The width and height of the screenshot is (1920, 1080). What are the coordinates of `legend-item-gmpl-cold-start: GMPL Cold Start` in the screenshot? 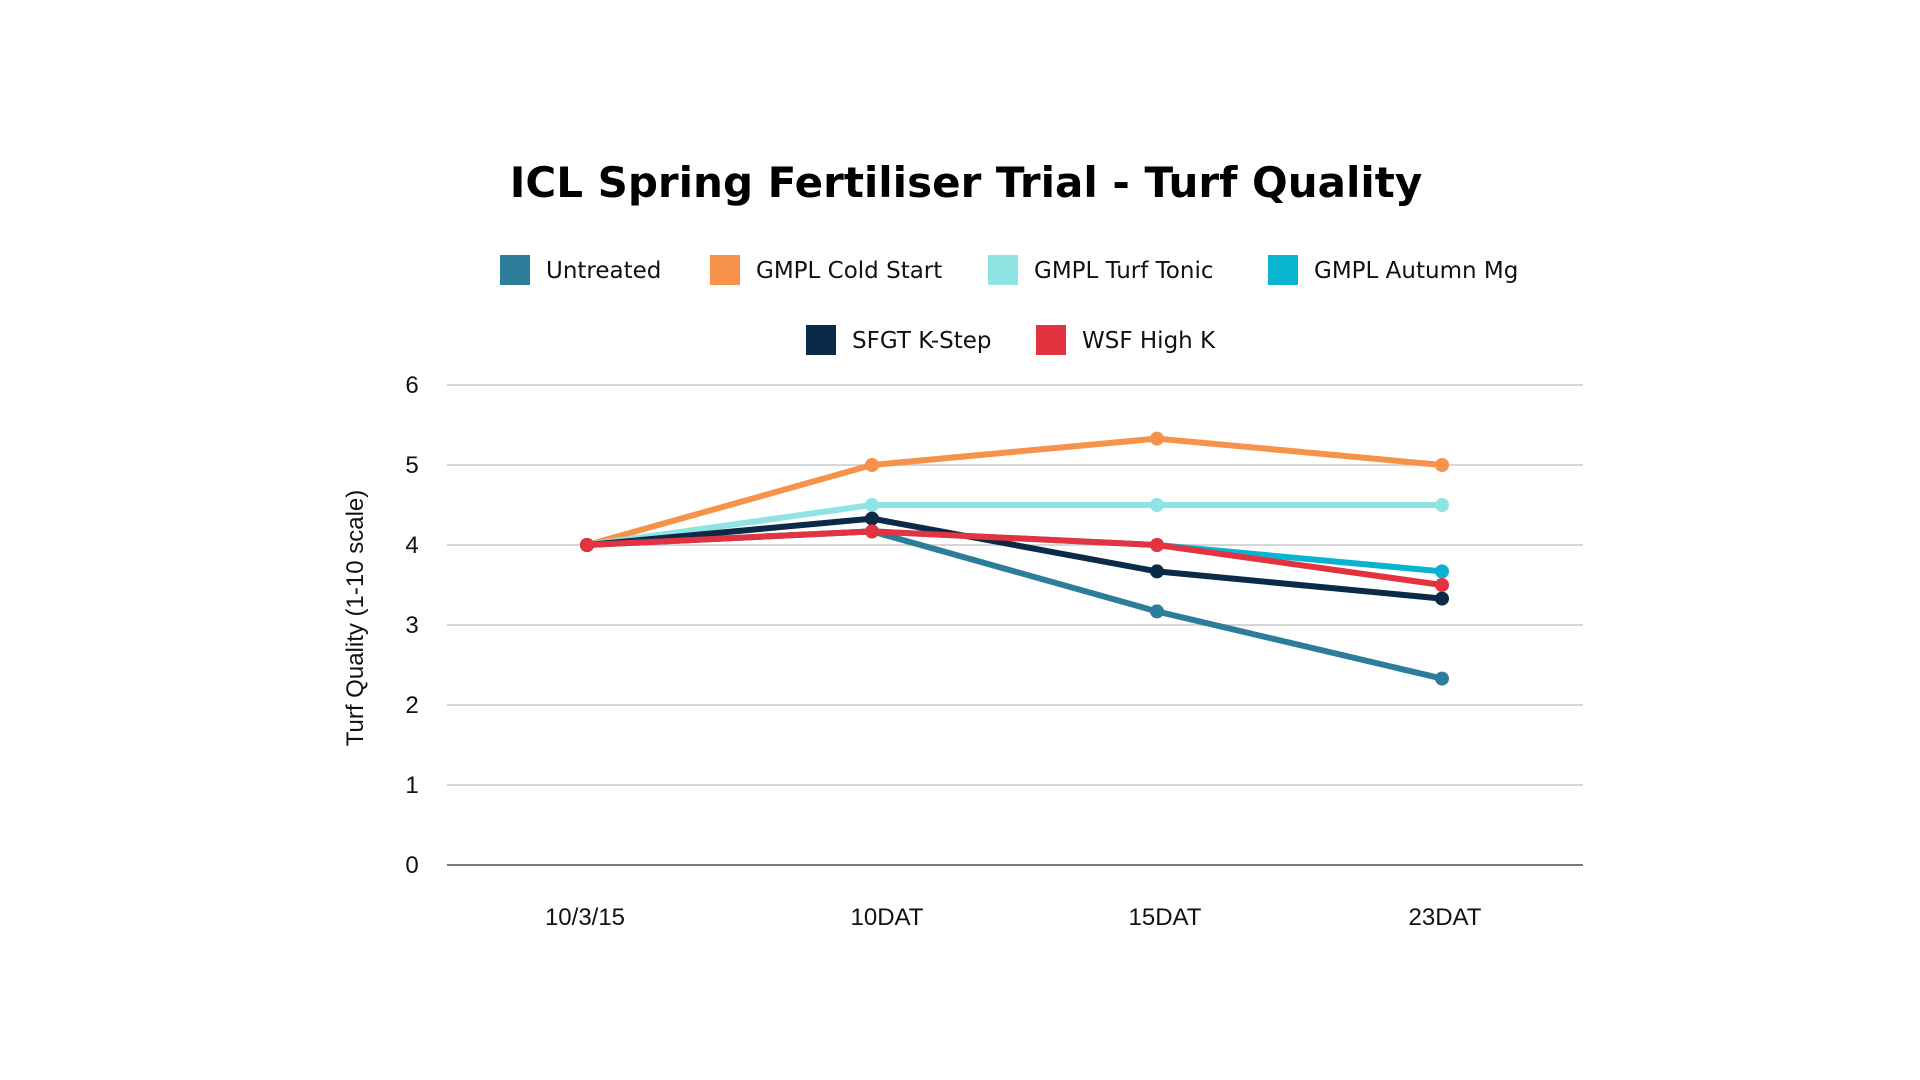 It's located at (826, 270).